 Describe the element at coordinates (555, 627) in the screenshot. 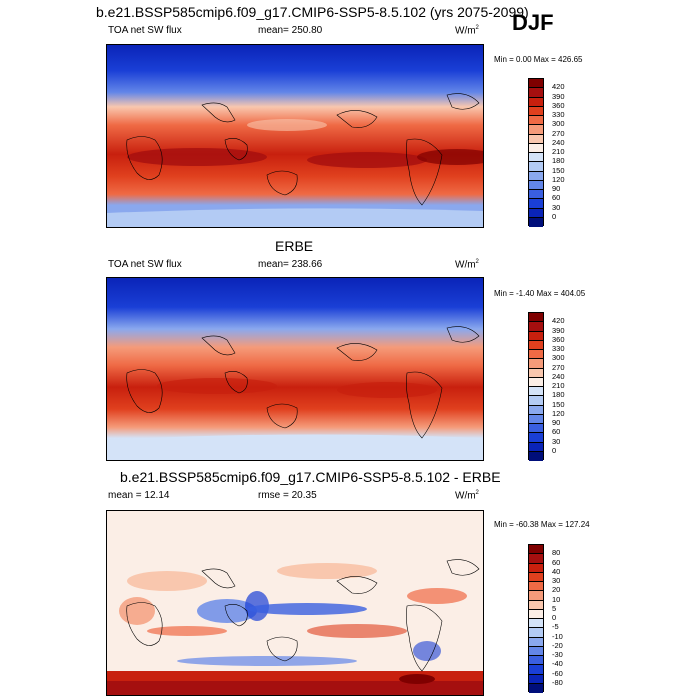

I see `colorbar-tick-label: -5` at that location.